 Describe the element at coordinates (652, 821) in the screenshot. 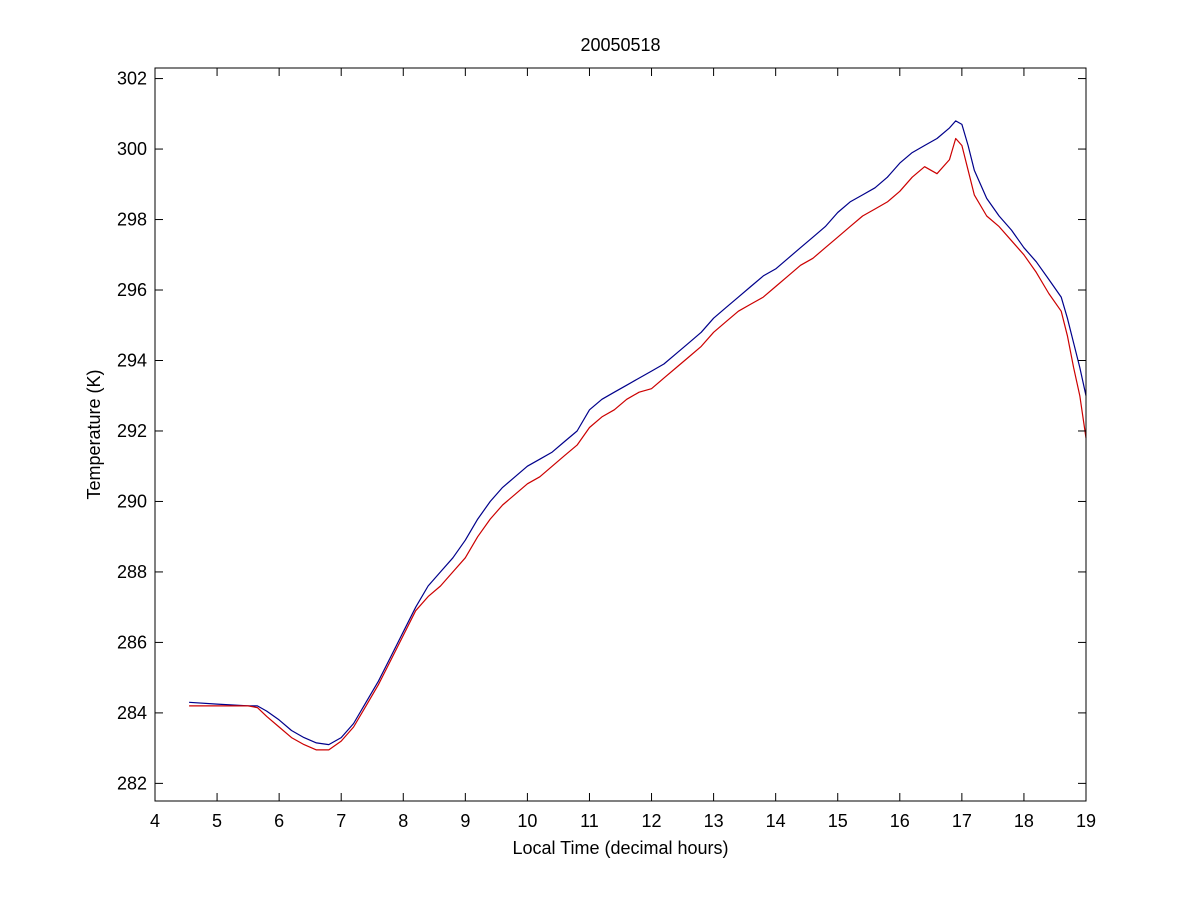

I see `x-tick-label: 12` at that location.